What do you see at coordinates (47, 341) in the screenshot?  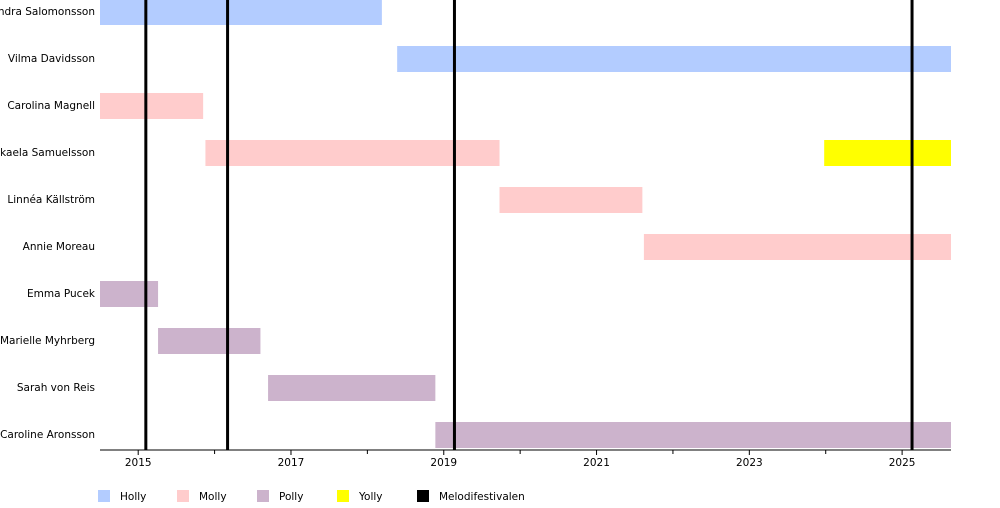 I see `row-label: Marielle Myhrberg` at bounding box center [47, 341].